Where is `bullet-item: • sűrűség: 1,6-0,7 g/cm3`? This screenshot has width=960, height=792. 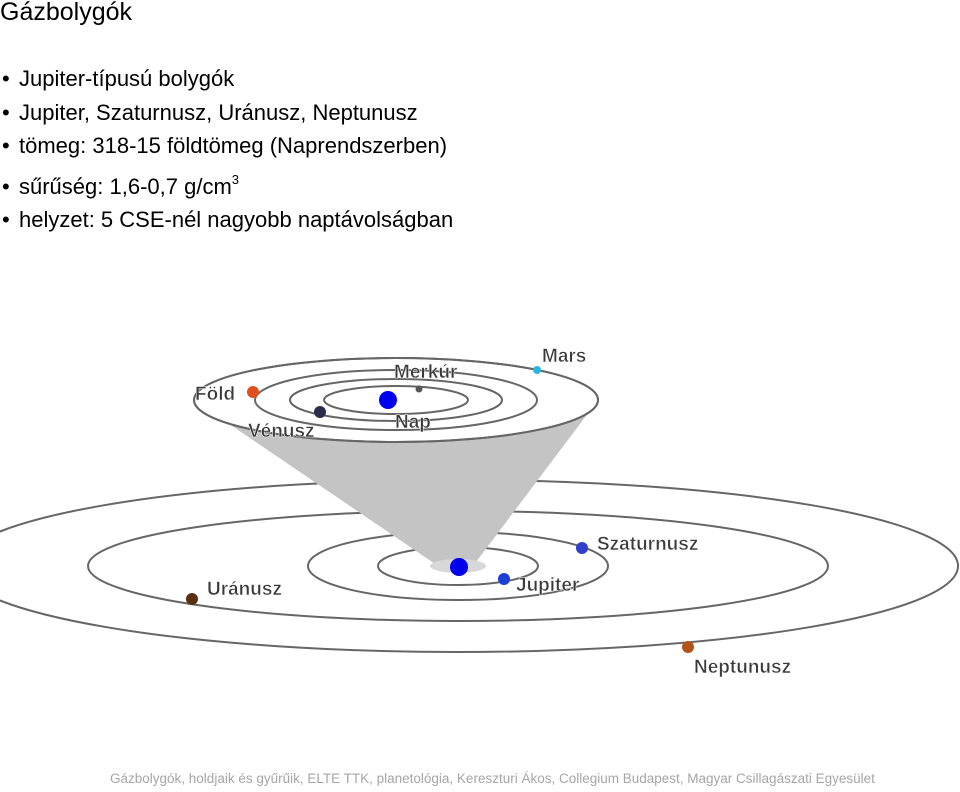 bullet-item: • sűrűség: 1,6-0,7 g/cm3 is located at coordinates (227, 183).